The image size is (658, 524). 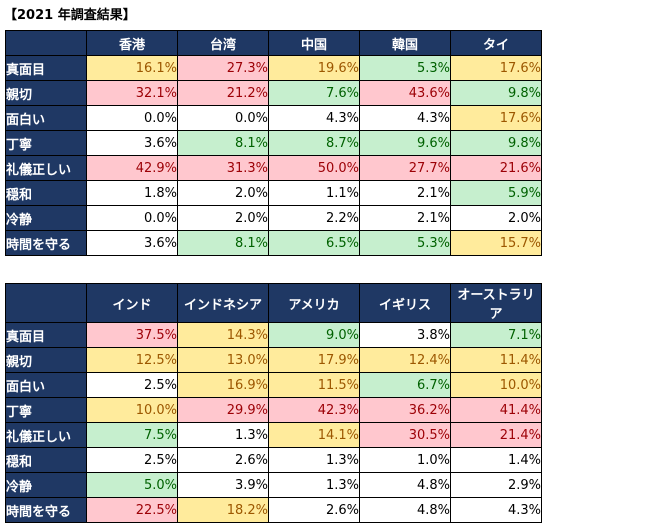 What do you see at coordinates (223, 43) in the screenshot?
I see `column-header: 台湾` at bounding box center [223, 43].